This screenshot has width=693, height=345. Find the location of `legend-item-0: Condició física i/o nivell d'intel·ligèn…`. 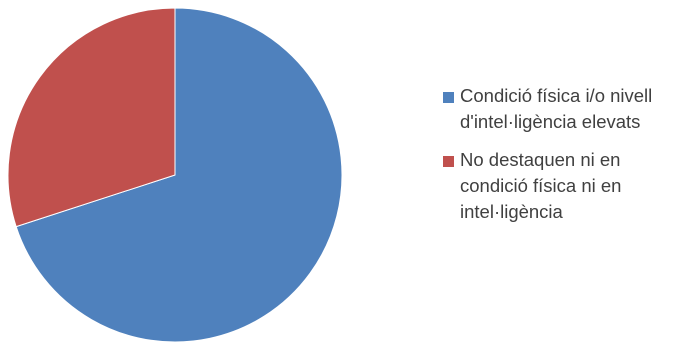

legend-item-0: Condició física i/o nivell d'intel·ligèn… is located at coordinates (567, 109).